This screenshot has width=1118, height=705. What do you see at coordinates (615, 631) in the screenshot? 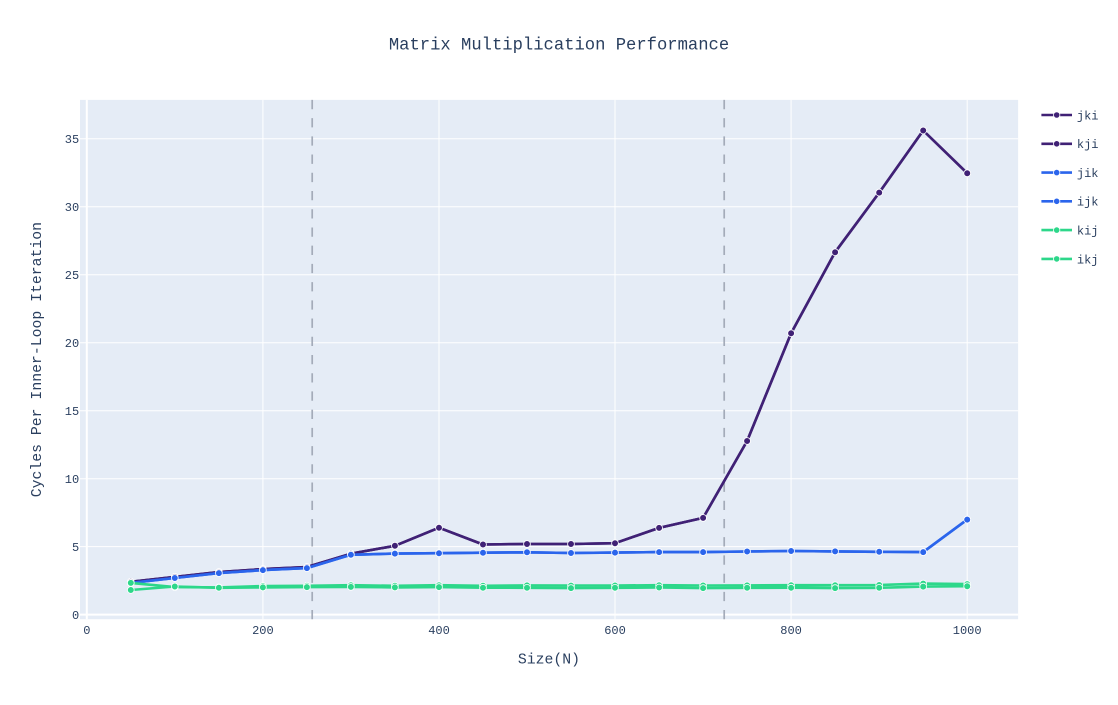
I see `svg-text: 600` at bounding box center [615, 631].